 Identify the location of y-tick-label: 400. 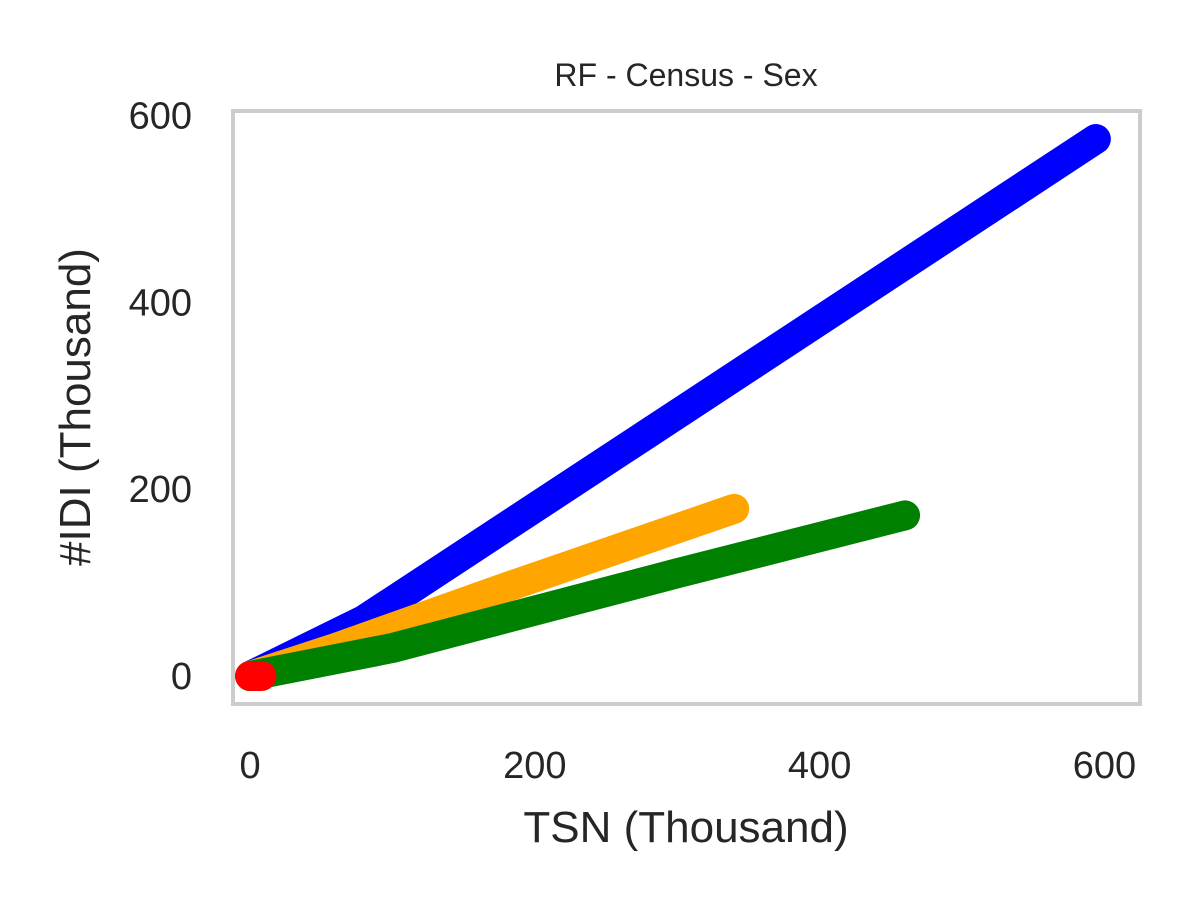
(160, 303).